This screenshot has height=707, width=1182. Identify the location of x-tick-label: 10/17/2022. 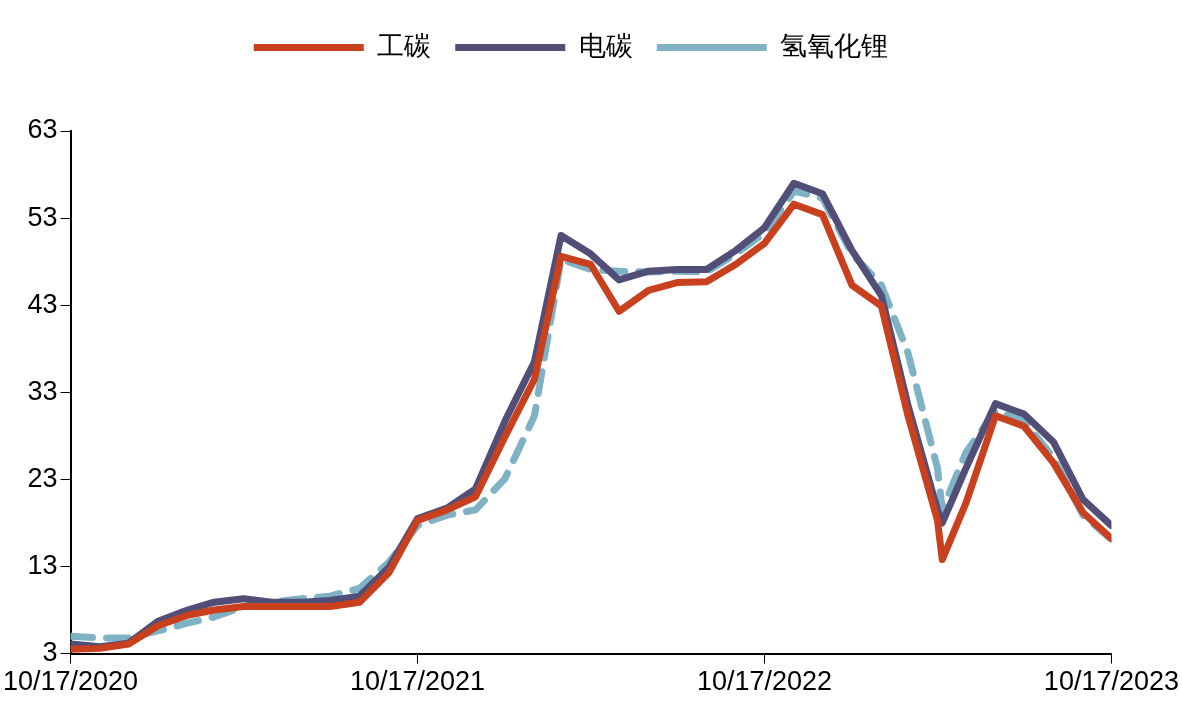
(764, 681).